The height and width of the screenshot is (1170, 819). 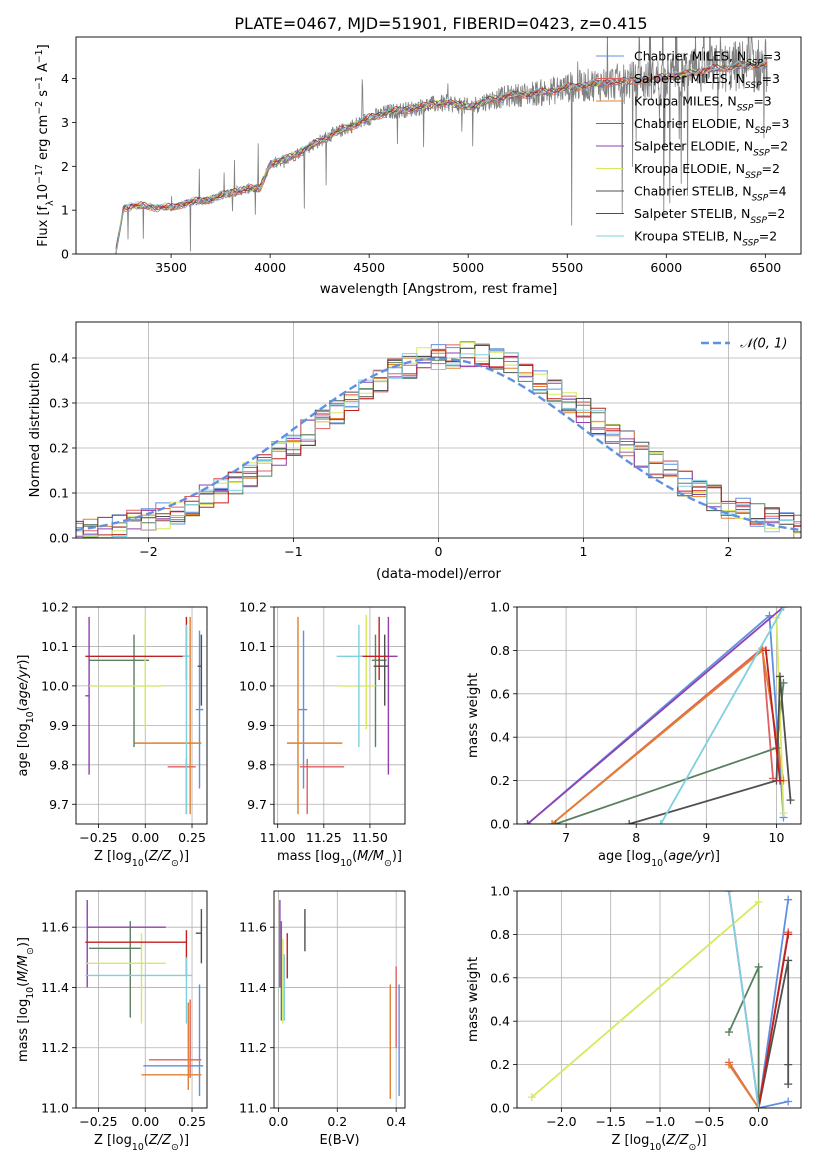 What do you see at coordinates (26, 999) in the screenshot?
I see `y-axis-label: mass [log10(M/M⊙)]` at bounding box center [26, 999].